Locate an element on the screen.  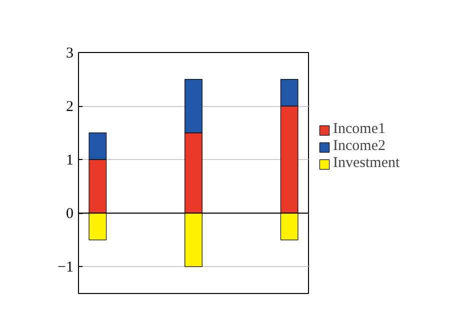
y-tick-label: 3 is located at coordinates (70, 54).